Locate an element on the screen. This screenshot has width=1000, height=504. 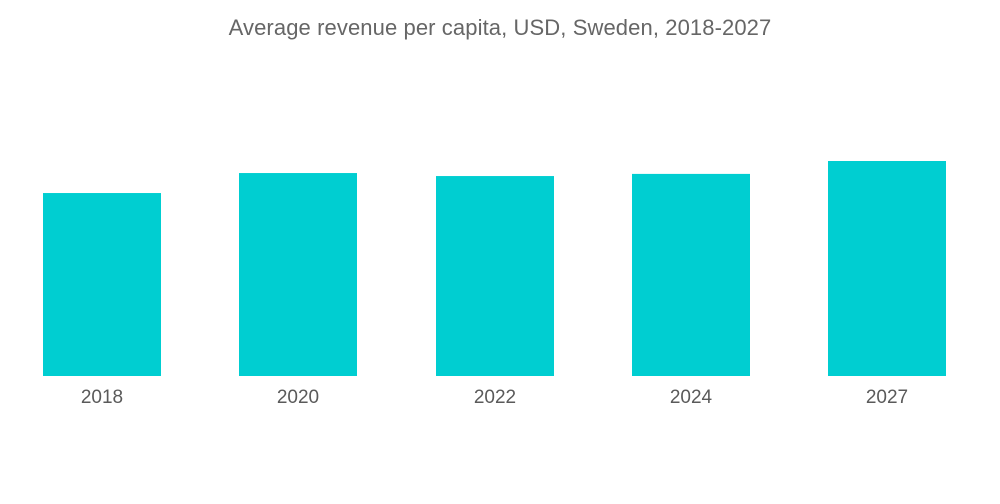
x-tick-label-2018: 2018 is located at coordinates (102, 397).